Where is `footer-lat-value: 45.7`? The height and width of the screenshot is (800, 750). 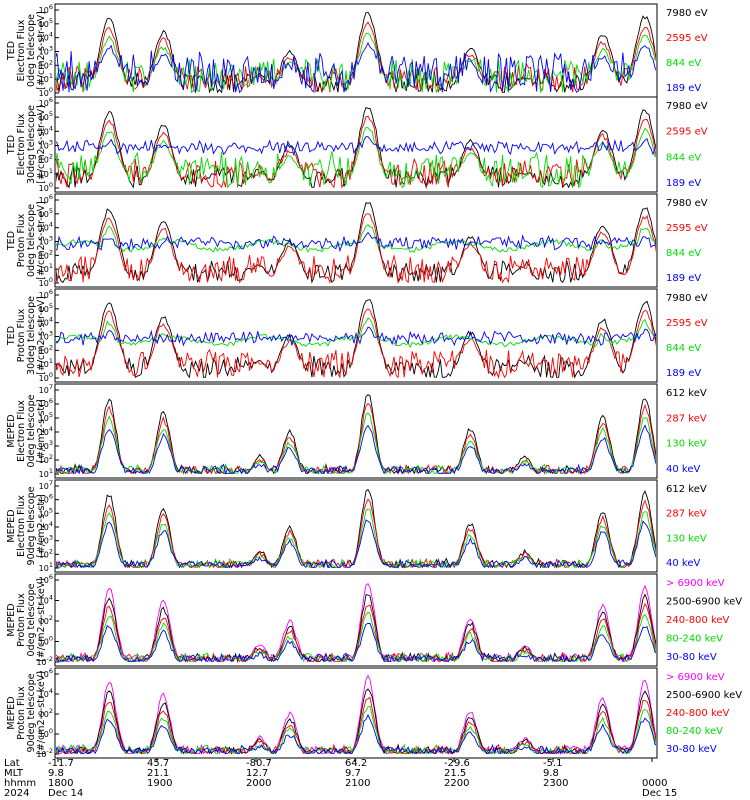
footer-lat-value: 45.7 is located at coordinates (158, 763).